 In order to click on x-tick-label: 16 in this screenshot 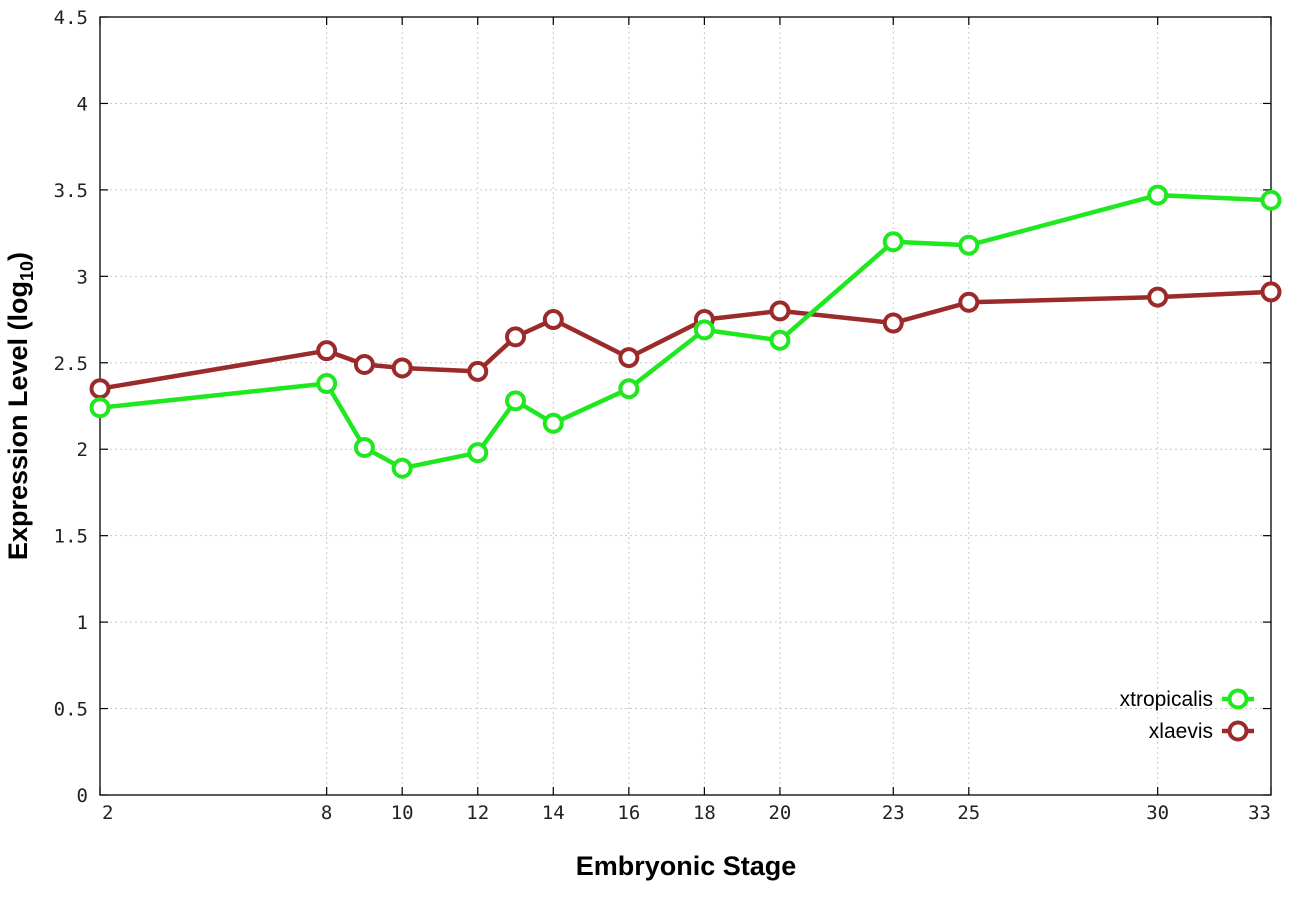, I will do `click(628, 813)`.